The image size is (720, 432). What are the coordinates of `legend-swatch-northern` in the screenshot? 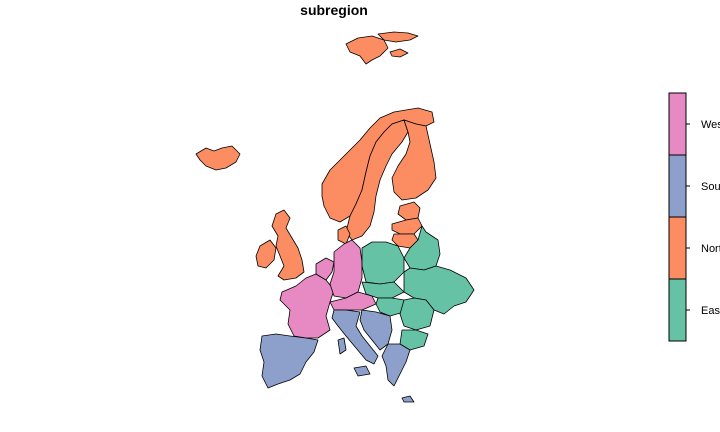 It's located at (677, 248).